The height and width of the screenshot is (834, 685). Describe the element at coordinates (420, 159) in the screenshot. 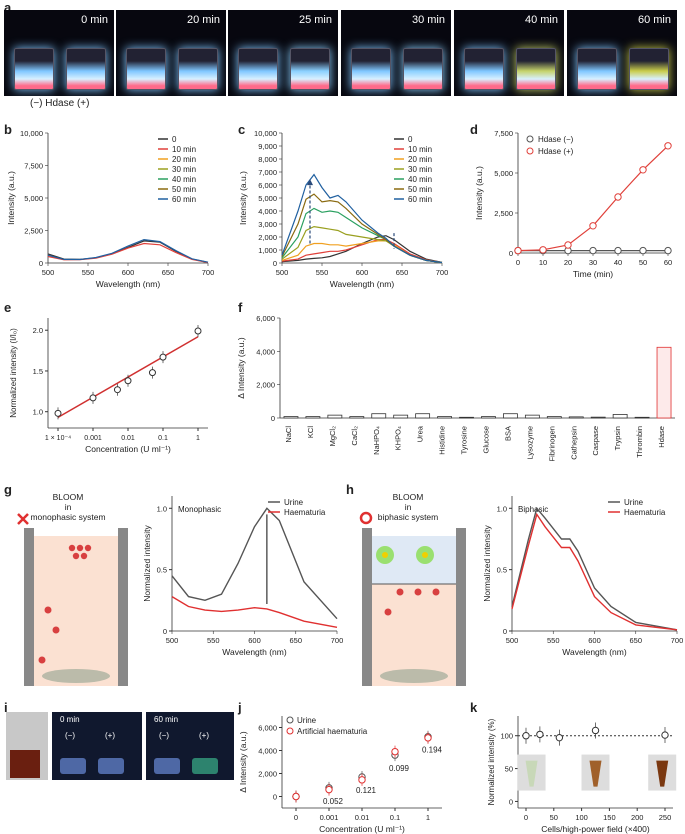

I see `chart-c-legend-label: 20 min` at that location.